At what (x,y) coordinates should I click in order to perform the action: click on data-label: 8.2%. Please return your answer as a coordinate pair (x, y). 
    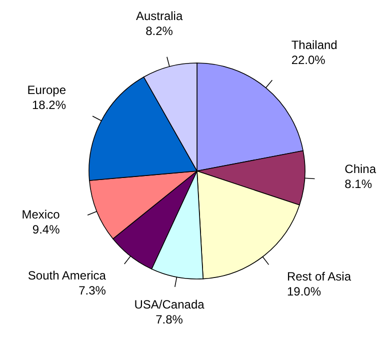
    Looking at the image, I should click on (160, 31).